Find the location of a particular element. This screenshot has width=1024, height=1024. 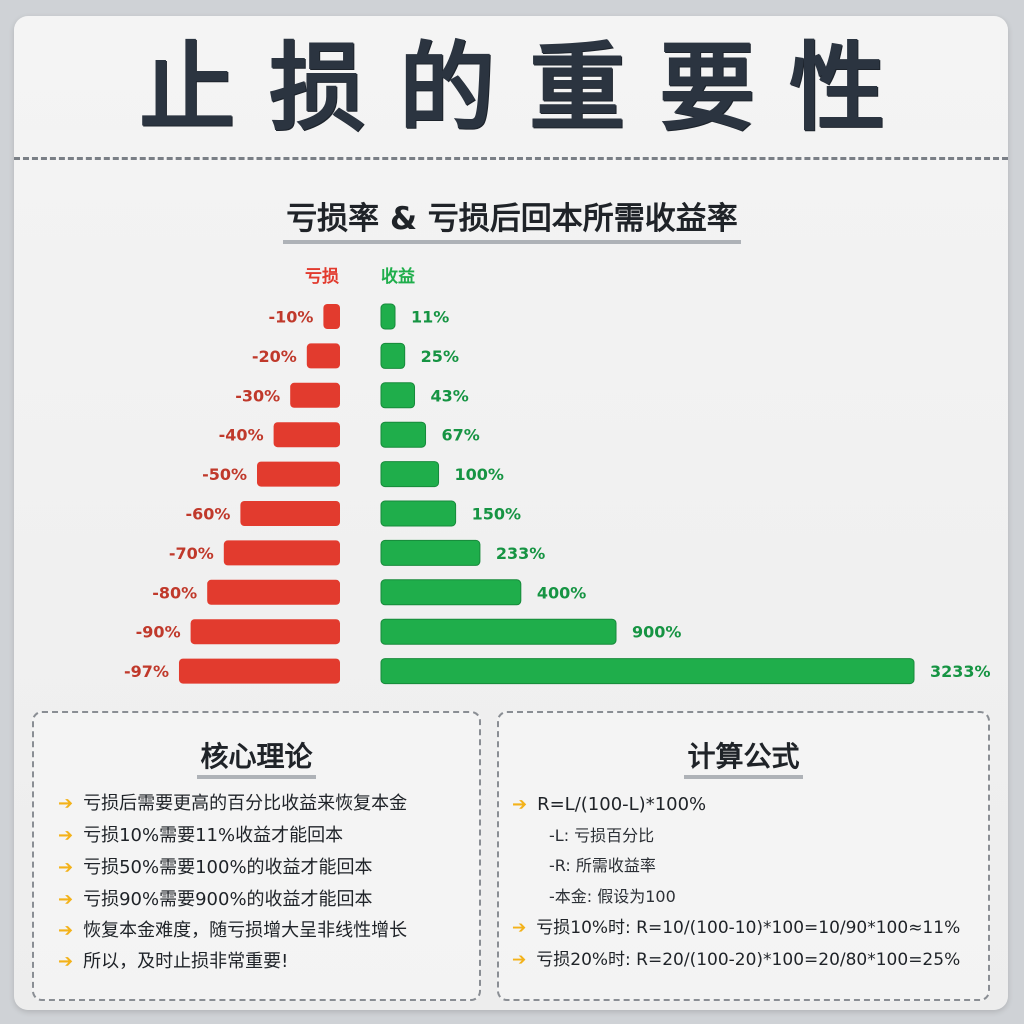

chart-title: 亏损率 & 亏损后回本所需收益率 is located at coordinates (512, 220).